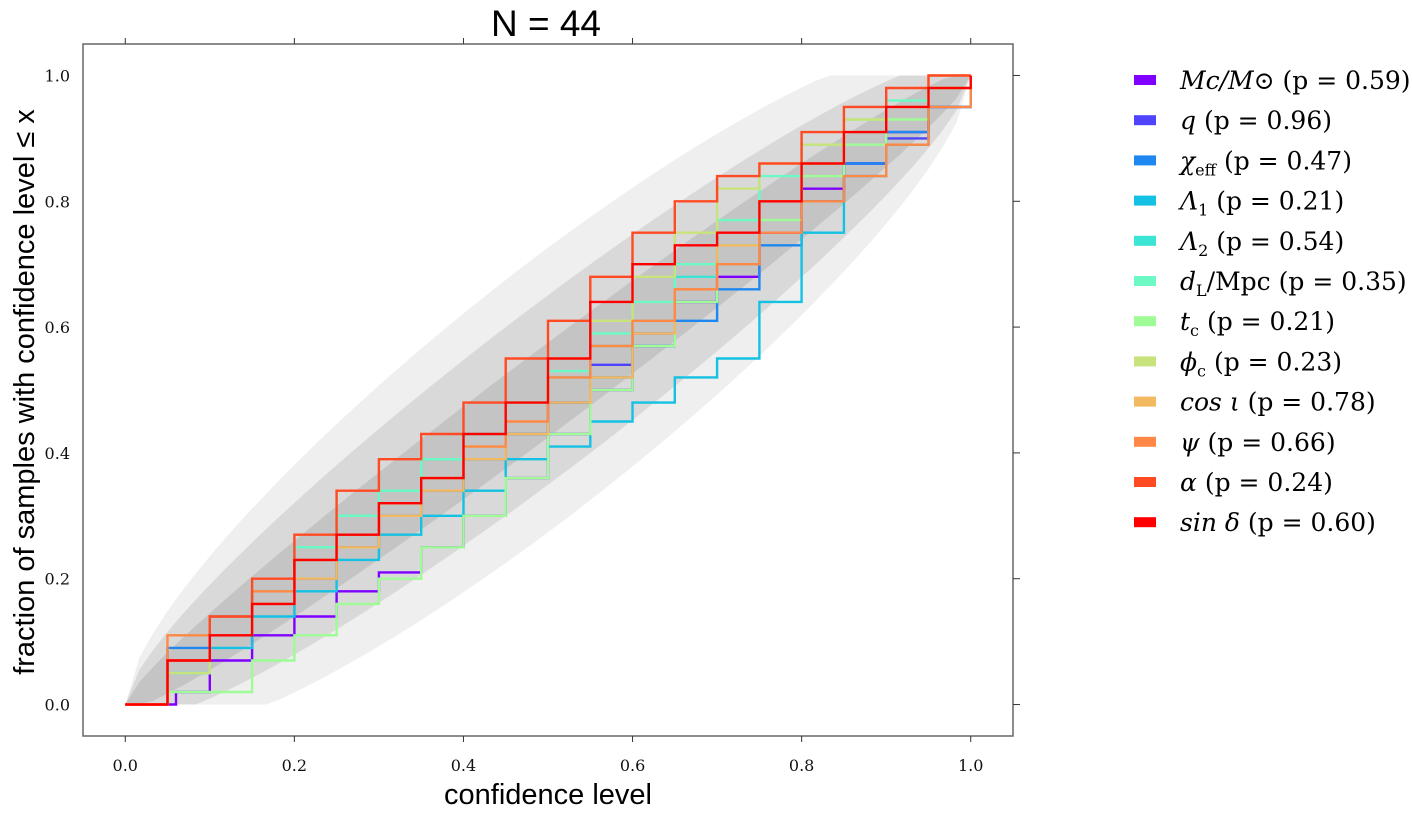 This screenshot has width=1412, height=819. What do you see at coordinates (1256, 120) in the screenshot?
I see `legend-label-1: q (p = 0.96)` at bounding box center [1256, 120].